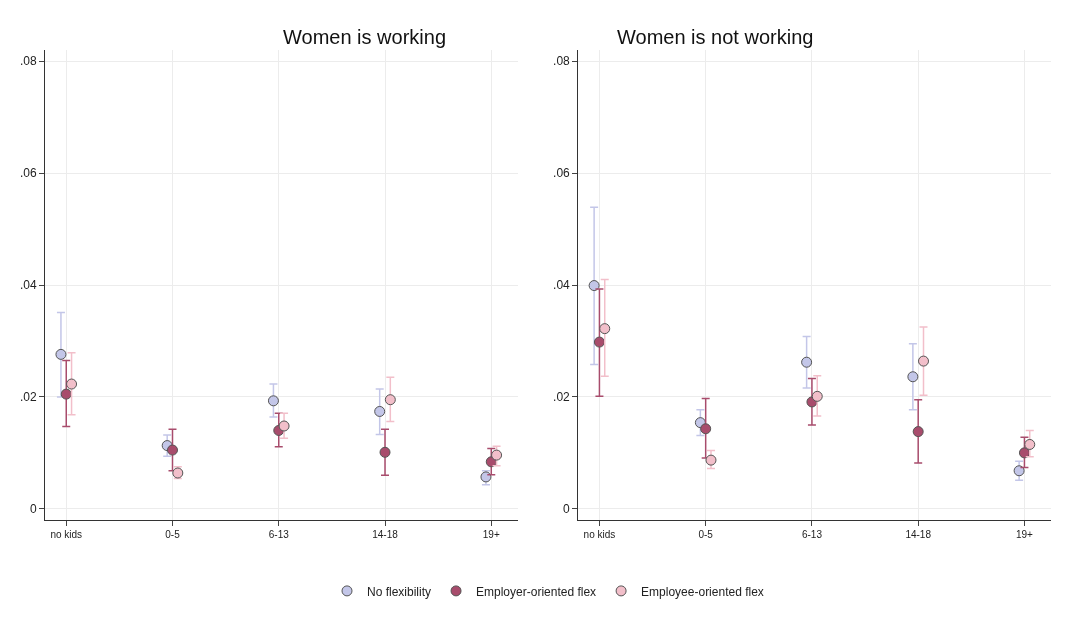 This screenshot has width=1066, height=617. I want to click on chart-title: Women is working, so click(365, 37).